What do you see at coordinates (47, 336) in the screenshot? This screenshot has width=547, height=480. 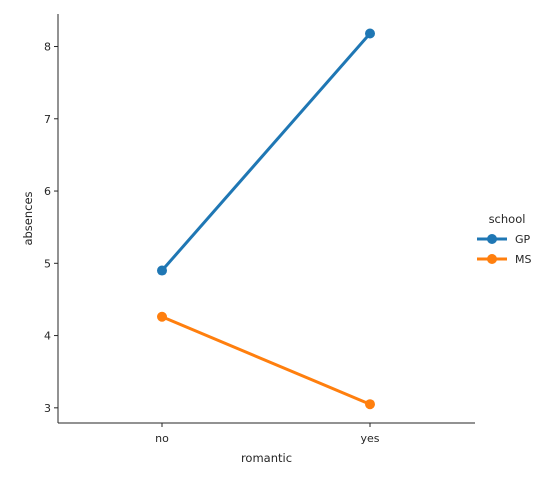 I see `y-tick-label: 4` at bounding box center [47, 336].